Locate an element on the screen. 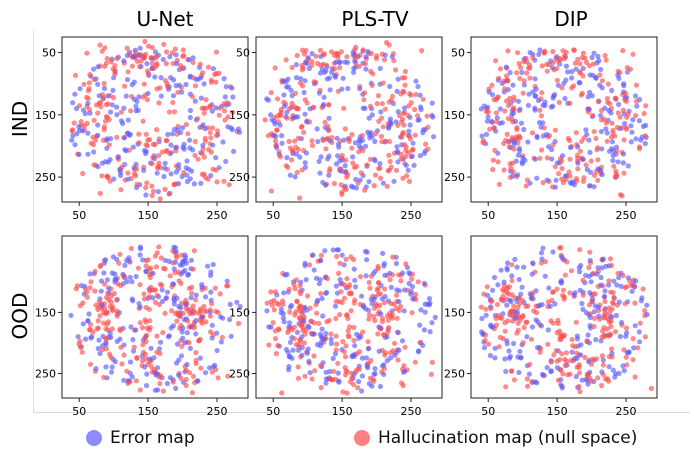  legend: Error map Hallucination map (null space) is located at coordinates (347, 442).